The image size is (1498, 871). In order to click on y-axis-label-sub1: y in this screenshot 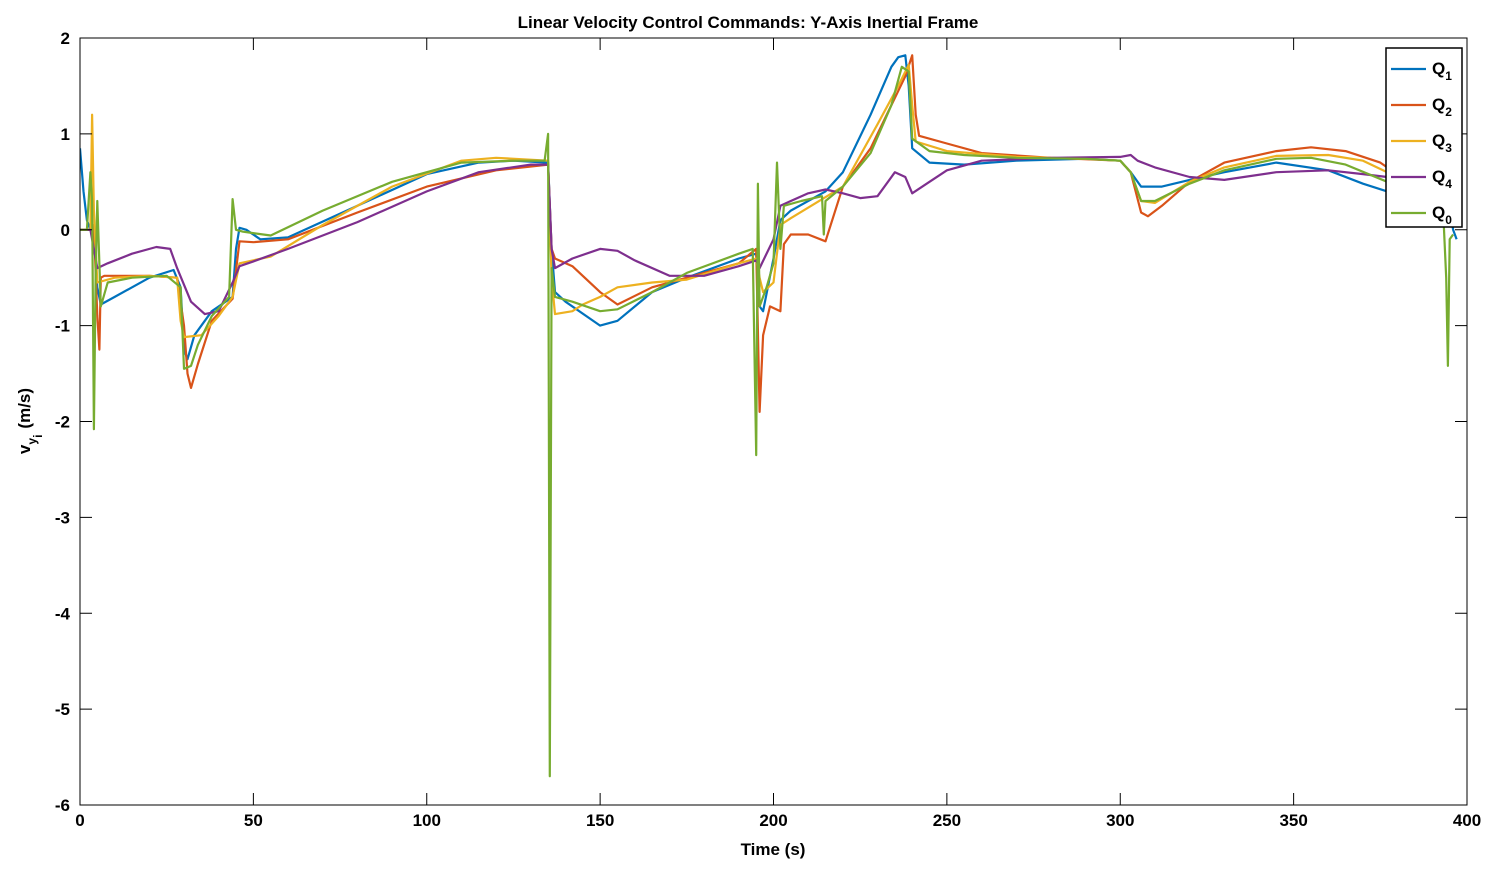, I will do `click(32, 441)`.